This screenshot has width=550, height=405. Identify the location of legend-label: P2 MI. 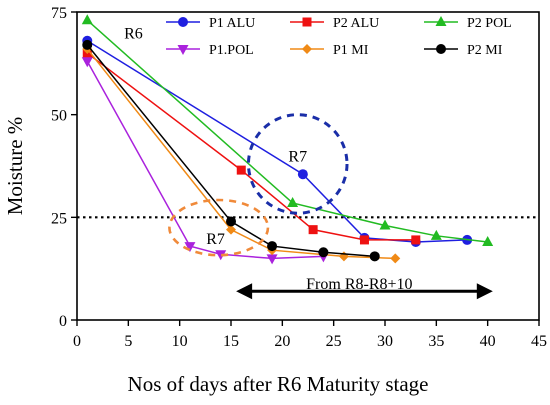
(485, 50).